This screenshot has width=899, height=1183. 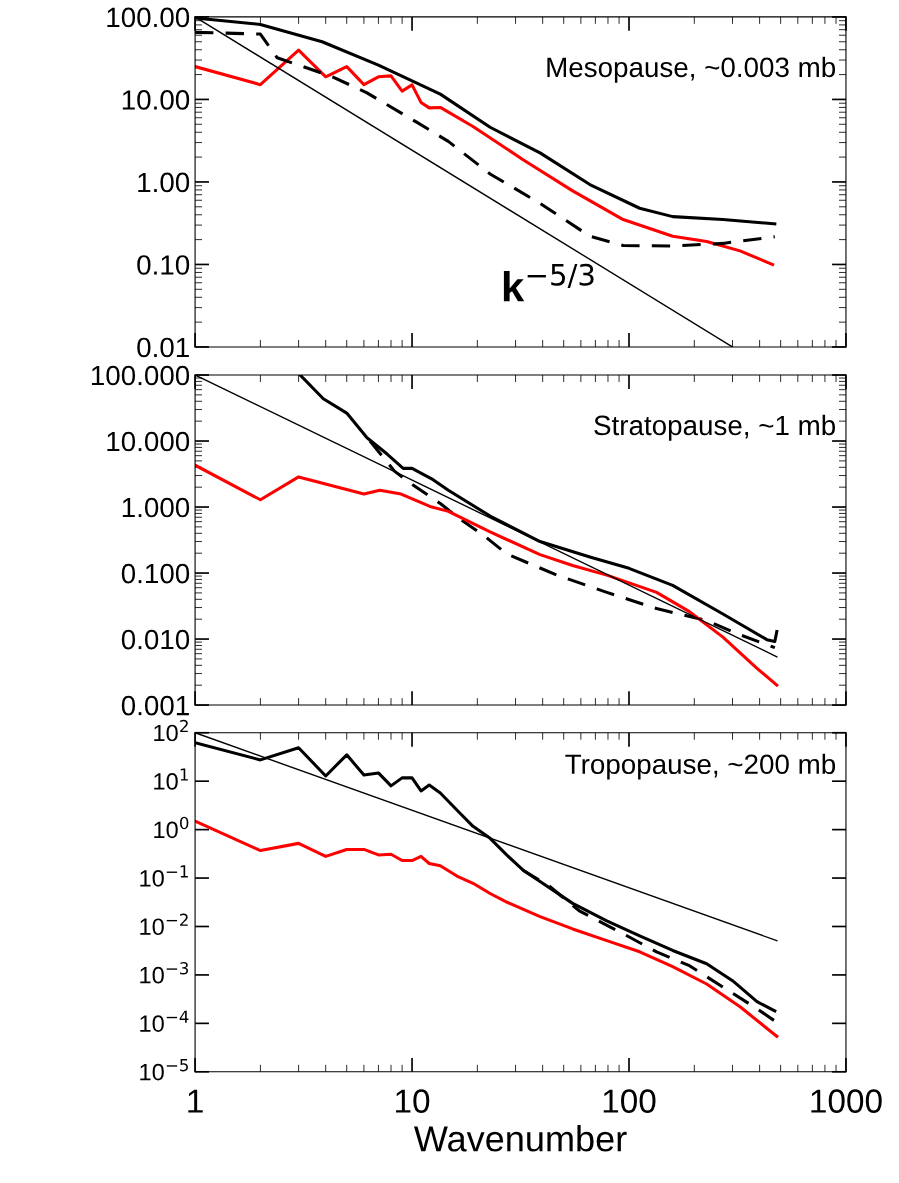 I want to click on y-tick-label: 10$^{0}$, so click(x=171, y=827).